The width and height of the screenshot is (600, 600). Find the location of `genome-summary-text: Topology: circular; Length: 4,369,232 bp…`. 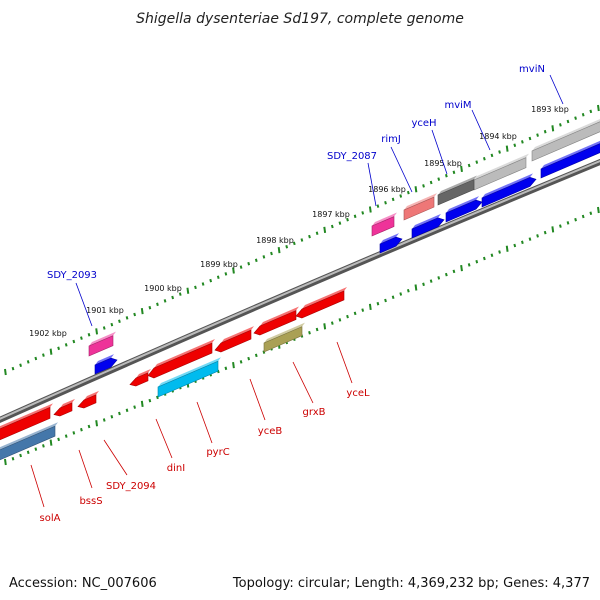

genome-summary-text: Topology: circular; Length: 4,369,232 bp… is located at coordinates (411, 583).